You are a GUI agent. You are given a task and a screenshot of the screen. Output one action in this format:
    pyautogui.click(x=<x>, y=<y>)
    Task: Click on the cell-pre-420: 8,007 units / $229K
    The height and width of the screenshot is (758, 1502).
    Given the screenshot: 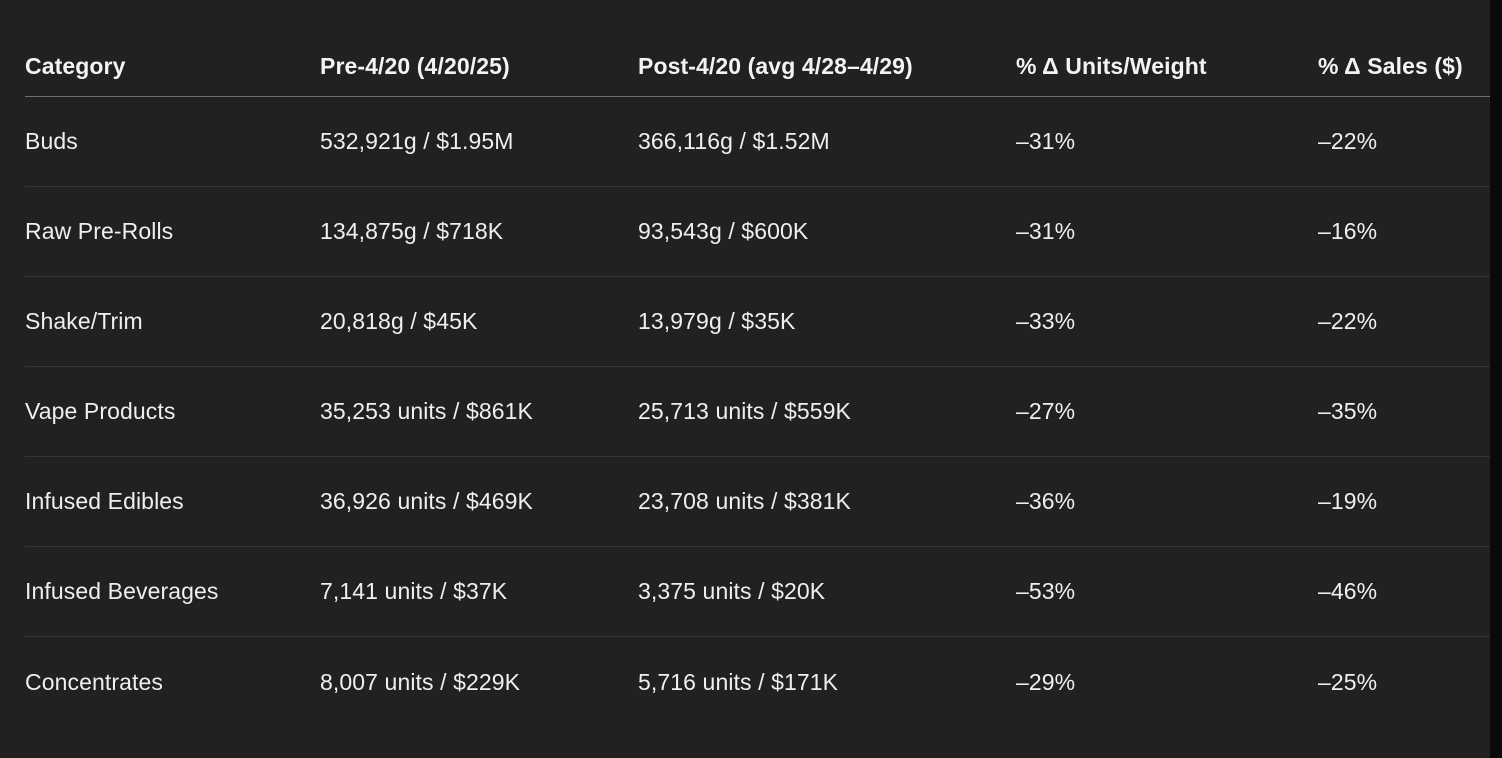 What is the action you would take?
    pyautogui.click(x=420, y=681)
    